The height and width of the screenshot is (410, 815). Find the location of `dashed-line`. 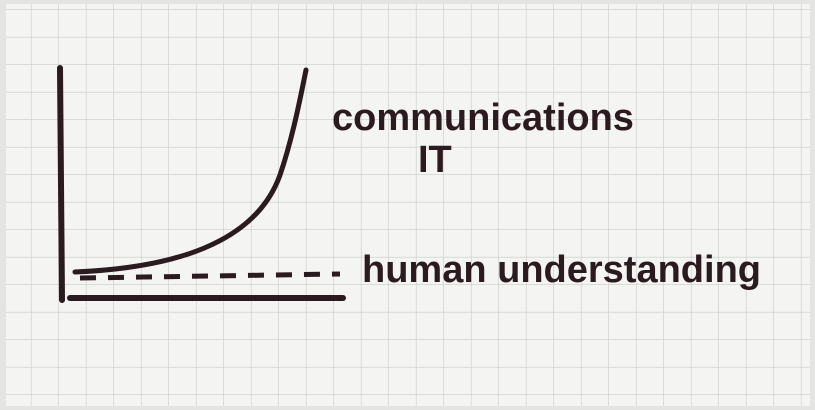

dashed-line is located at coordinates (210, 276).